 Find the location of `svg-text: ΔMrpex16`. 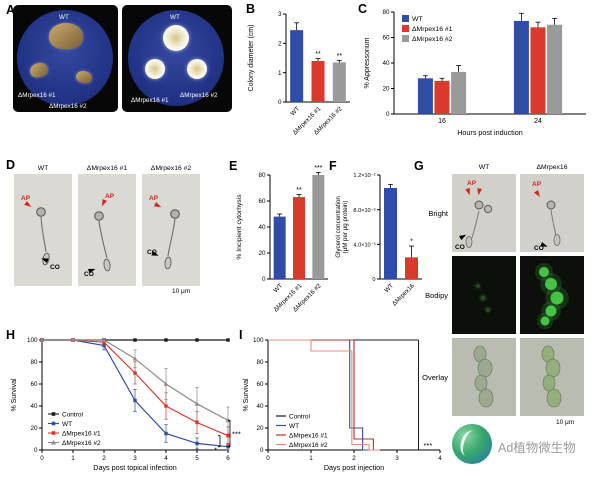

svg-text: ΔMrpex16 is located at coordinates (403, 294).